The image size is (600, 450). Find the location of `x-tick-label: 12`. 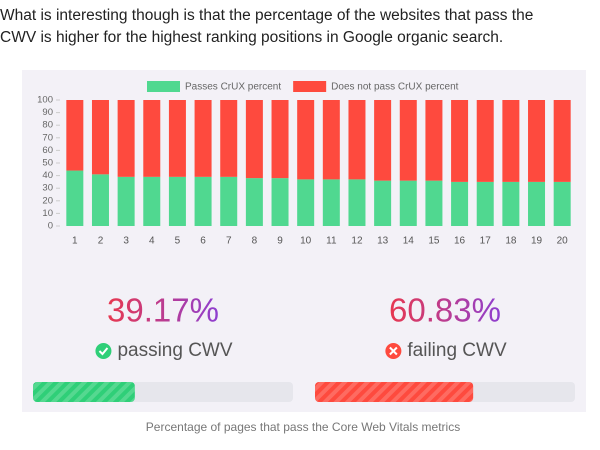

x-tick-label: 12 is located at coordinates (357, 241).